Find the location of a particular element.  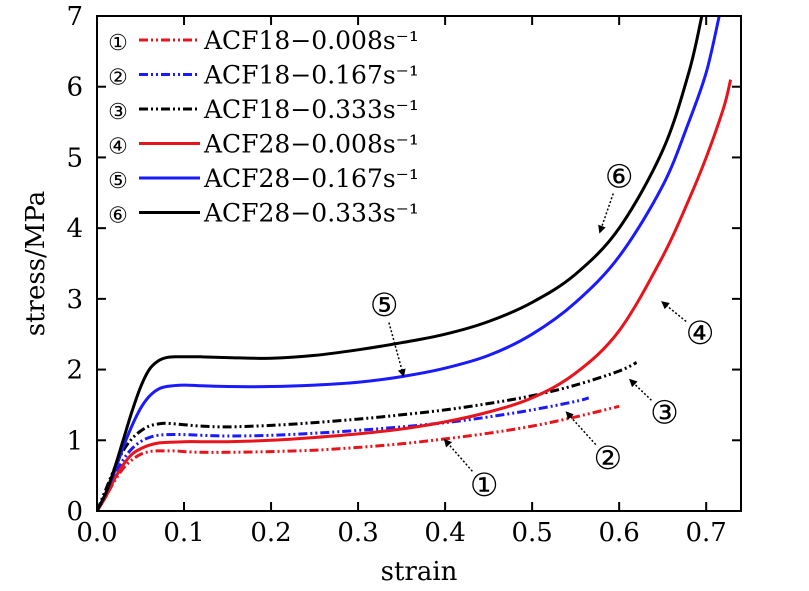

legend-marker-6: ⑥ is located at coordinates (118, 216).